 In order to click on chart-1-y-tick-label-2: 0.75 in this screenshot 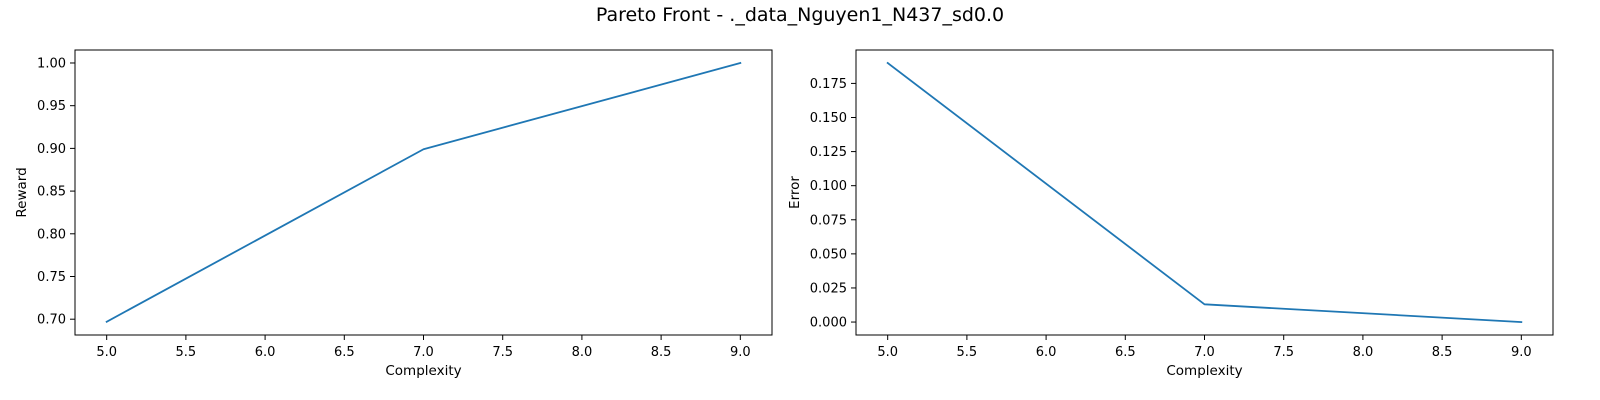, I will do `click(51, 277)`.